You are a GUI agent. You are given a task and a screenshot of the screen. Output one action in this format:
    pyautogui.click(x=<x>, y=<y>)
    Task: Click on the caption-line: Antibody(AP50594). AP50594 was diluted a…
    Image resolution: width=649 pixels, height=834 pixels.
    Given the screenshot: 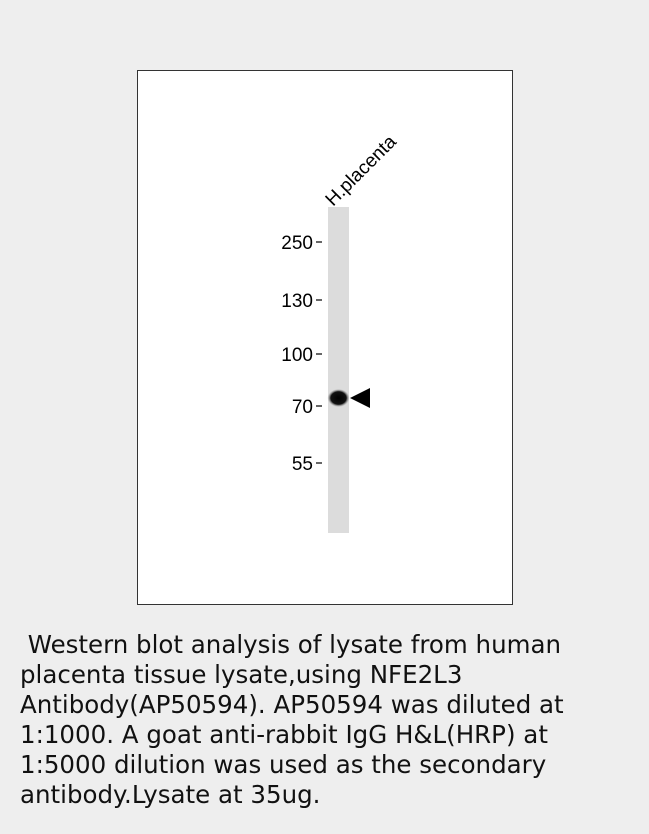 What is the action you would take?
    pyautogui.click(x=292, y=704)
    